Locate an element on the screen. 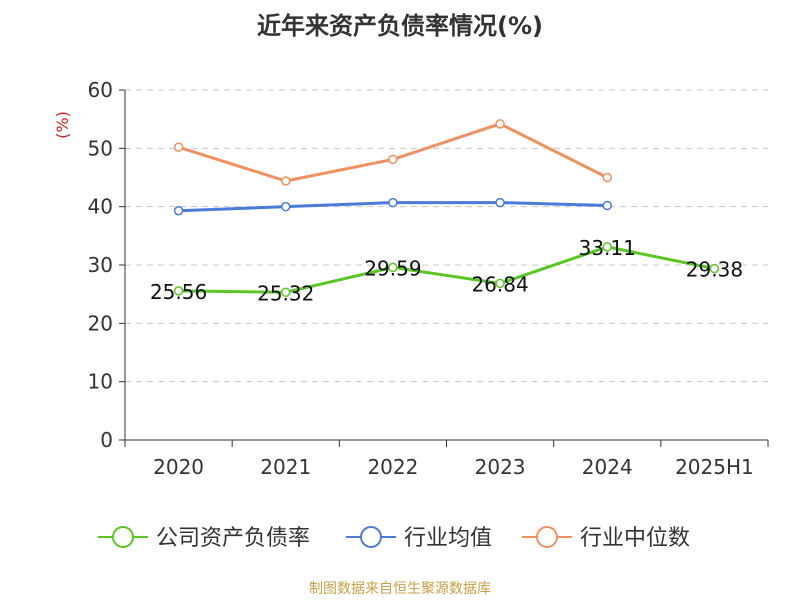 This screenshot has height=600, width=800. y-tick-label: 50 is located at coordinates (100, 148).